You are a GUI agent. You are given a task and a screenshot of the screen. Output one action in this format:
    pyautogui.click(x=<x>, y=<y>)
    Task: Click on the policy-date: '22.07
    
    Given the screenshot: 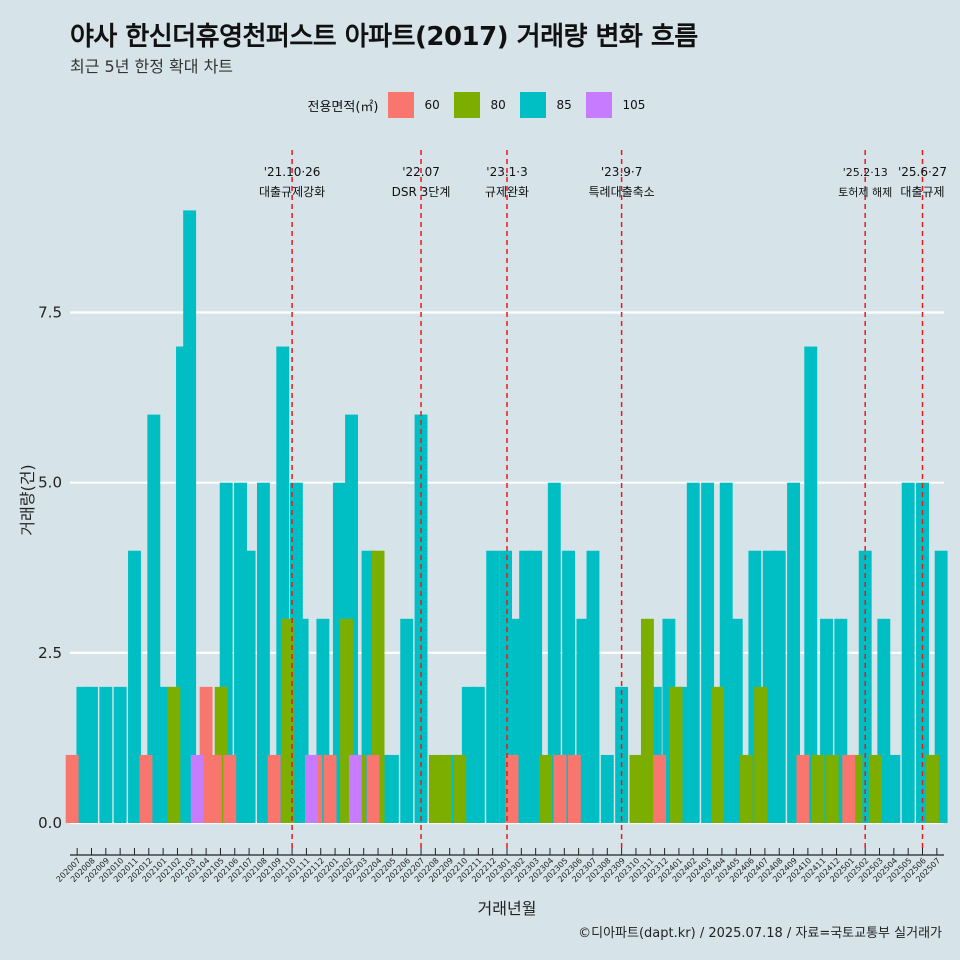 What is the action you would take?
    pyautogui.click(x=421, y=172)
    